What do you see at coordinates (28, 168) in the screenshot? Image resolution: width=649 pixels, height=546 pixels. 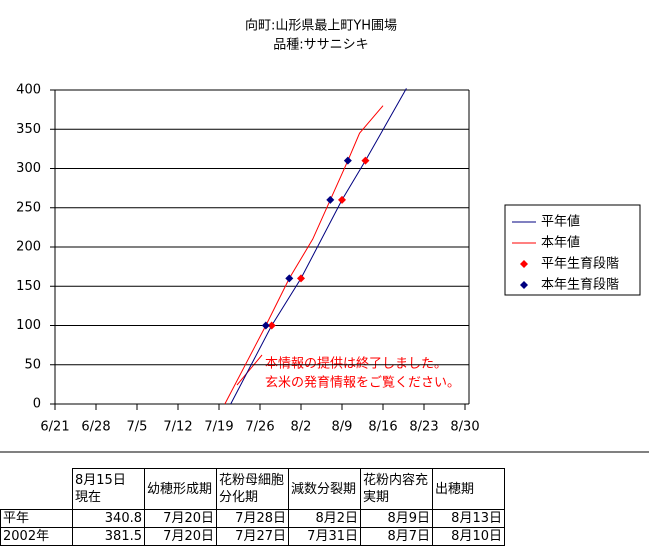 I see `y-tick-label: 300` at bounding box center [28, 168].